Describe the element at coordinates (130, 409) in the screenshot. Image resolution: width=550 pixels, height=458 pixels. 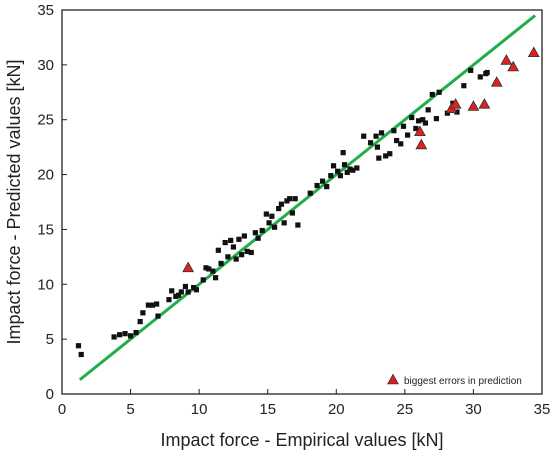
I see `x-tick-label: 5` at that location.